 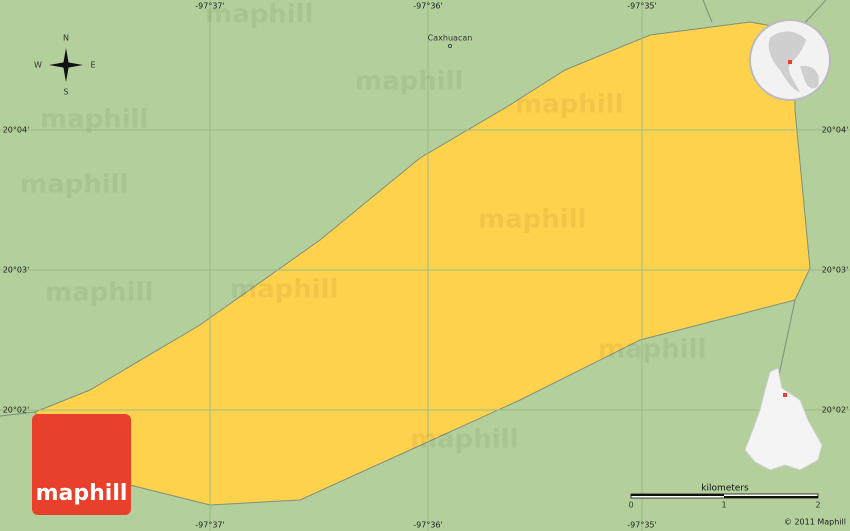 What do you see at coordinates (82, 493) in the screenshot?
I see `logo-text: maphill` at bounding box center [82, 493].